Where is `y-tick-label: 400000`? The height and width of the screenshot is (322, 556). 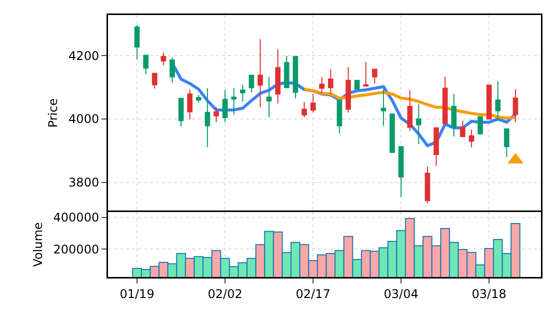 y-tick-label: 400000 is located at coordinates (76, 217).